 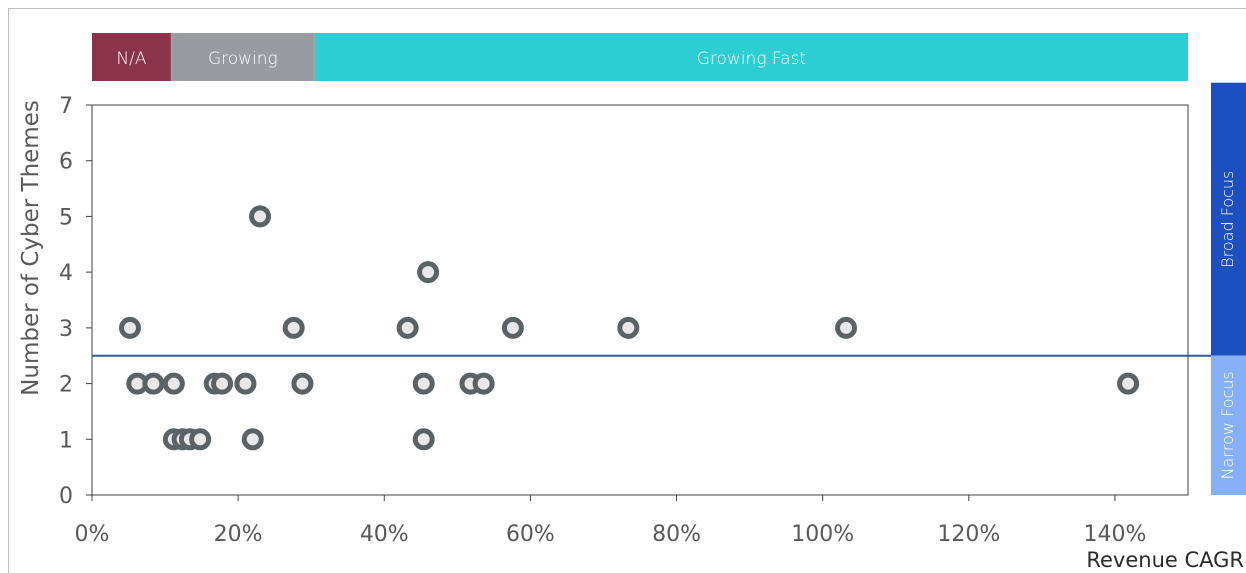 What do you see at coordinates (66, 106) in the screenshot?
I see `y-tick-label: 7` at bounding box center [66, 106].